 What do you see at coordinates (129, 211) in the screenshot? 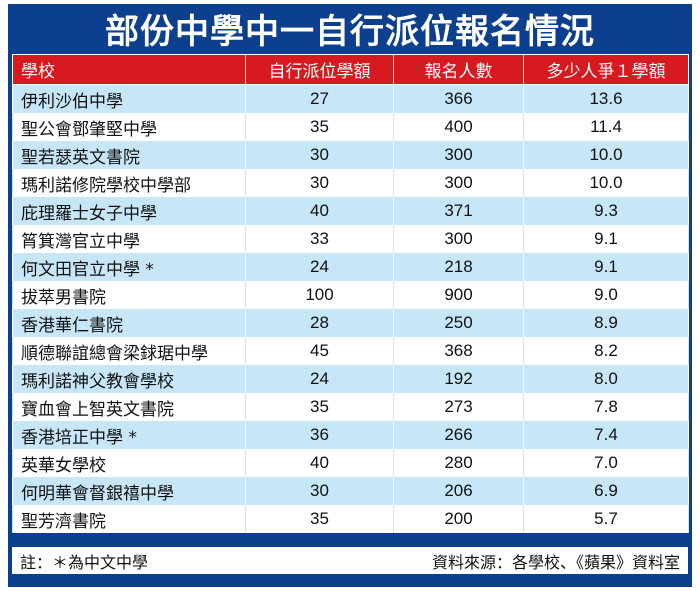
I see `cell-school: 庇理羅士女子中學` at bounding box center [129, 211].